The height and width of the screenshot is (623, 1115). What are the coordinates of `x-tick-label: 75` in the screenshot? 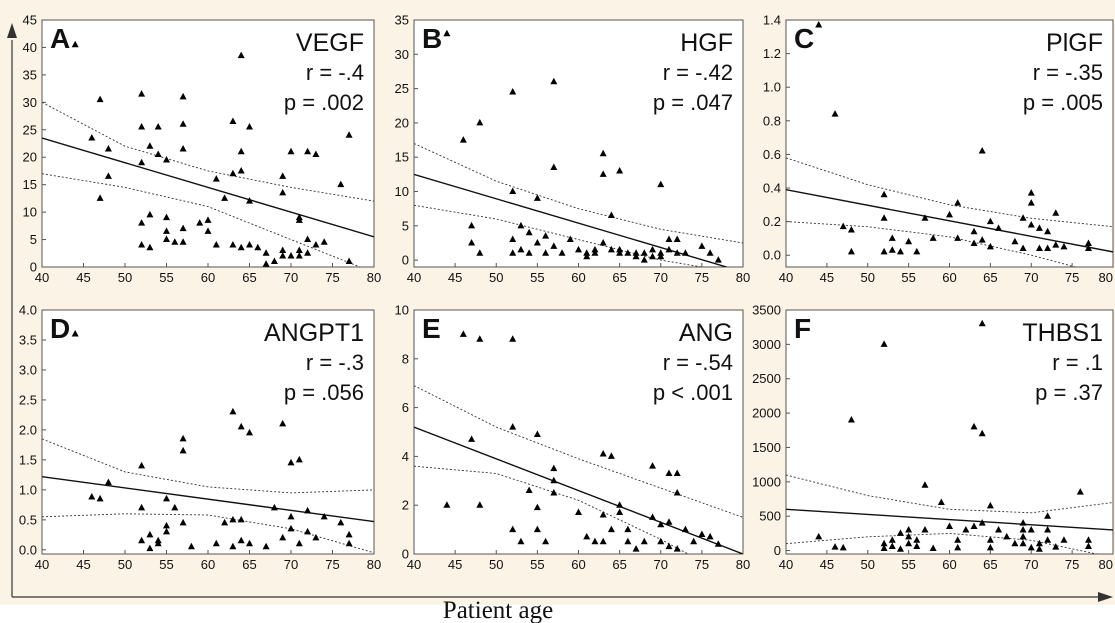 It's located at (1072, 564).